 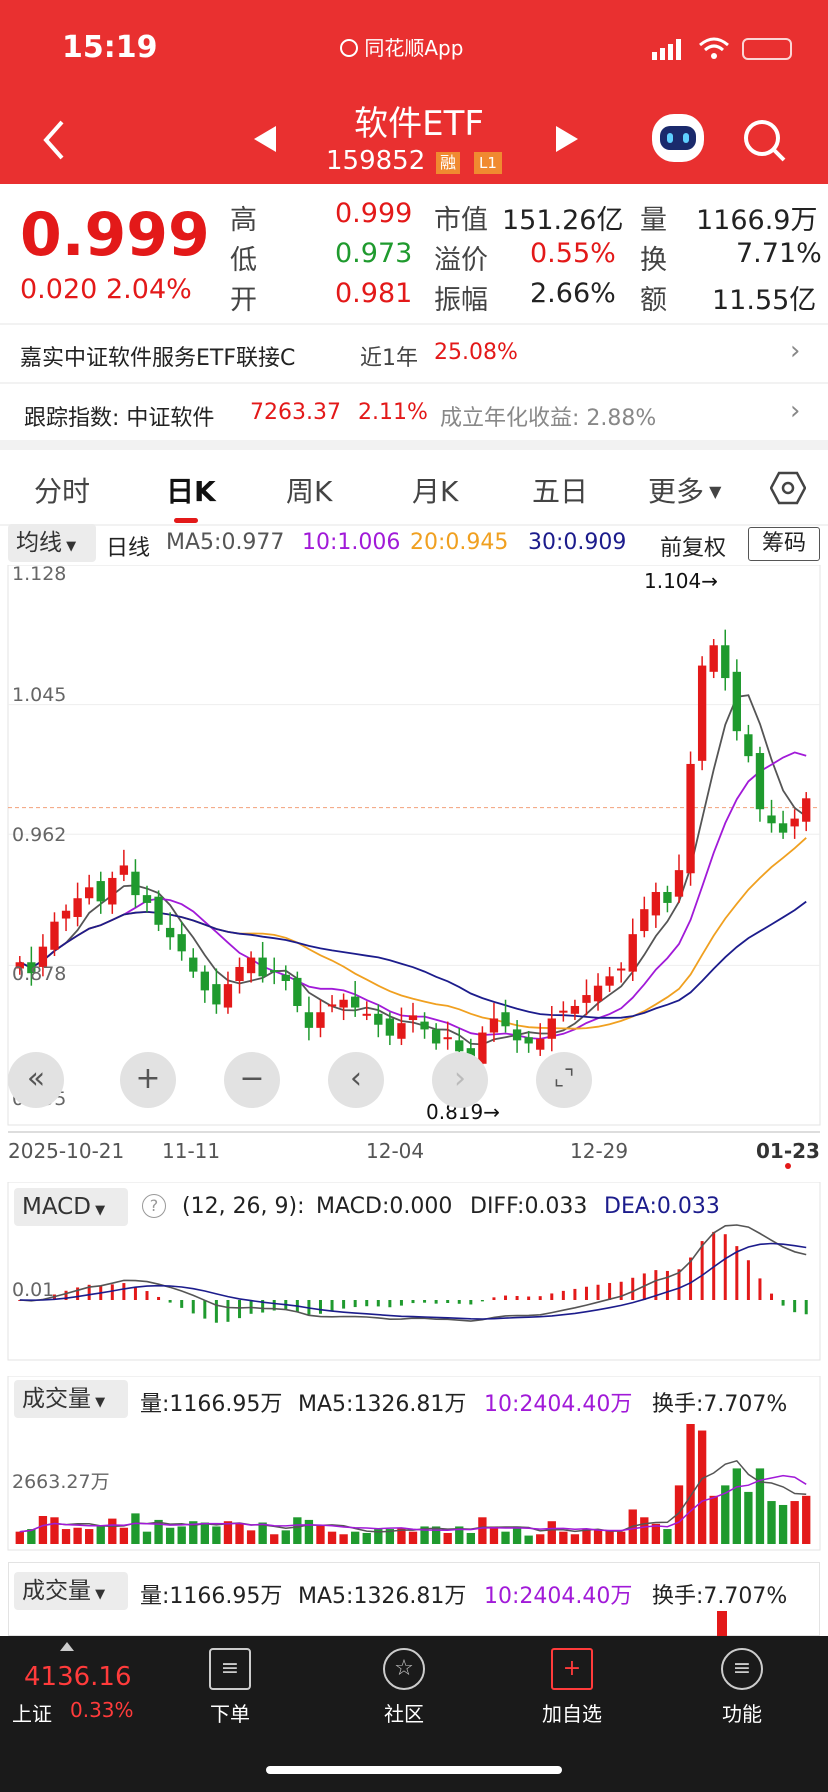 What do you see at coordinates (243, 1206) in the screenshot?
I see `macd-params: (12, 26, 9):` at bounding box center [243, 1206].